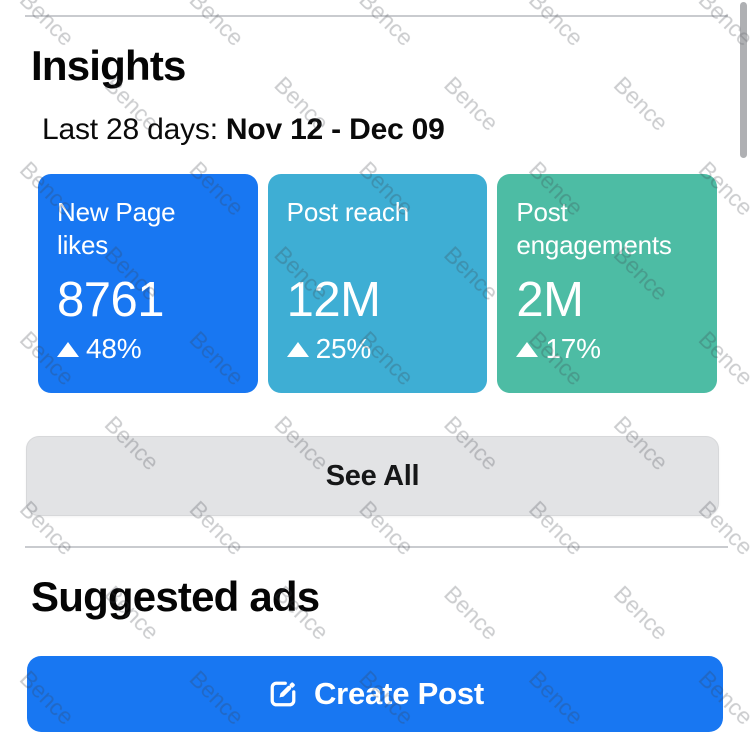 The image size is (750, 747). What do you see at coordinates (111, 300) in the screenshot?
I see `stat-card-value: 8761` at bounding box center [111, 300].